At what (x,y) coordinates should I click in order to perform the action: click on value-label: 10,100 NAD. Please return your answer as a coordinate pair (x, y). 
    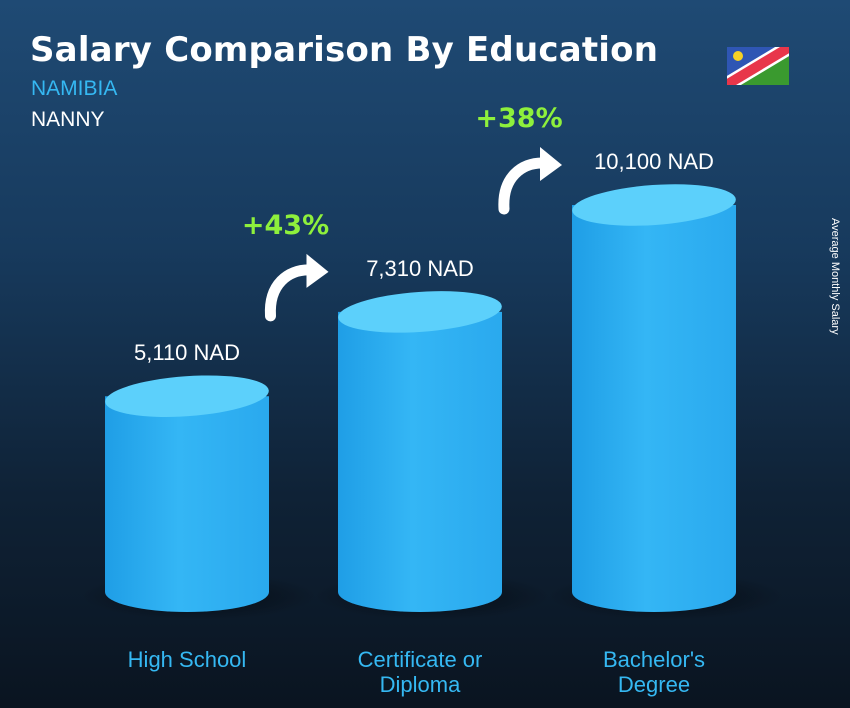
    Looking at the image, I should click on (654, 161).